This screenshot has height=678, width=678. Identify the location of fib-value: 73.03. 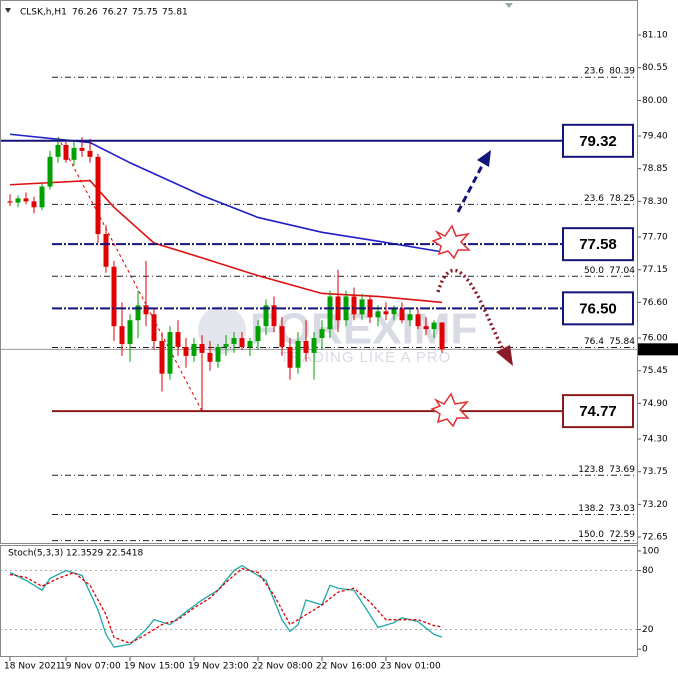
(622, 509).